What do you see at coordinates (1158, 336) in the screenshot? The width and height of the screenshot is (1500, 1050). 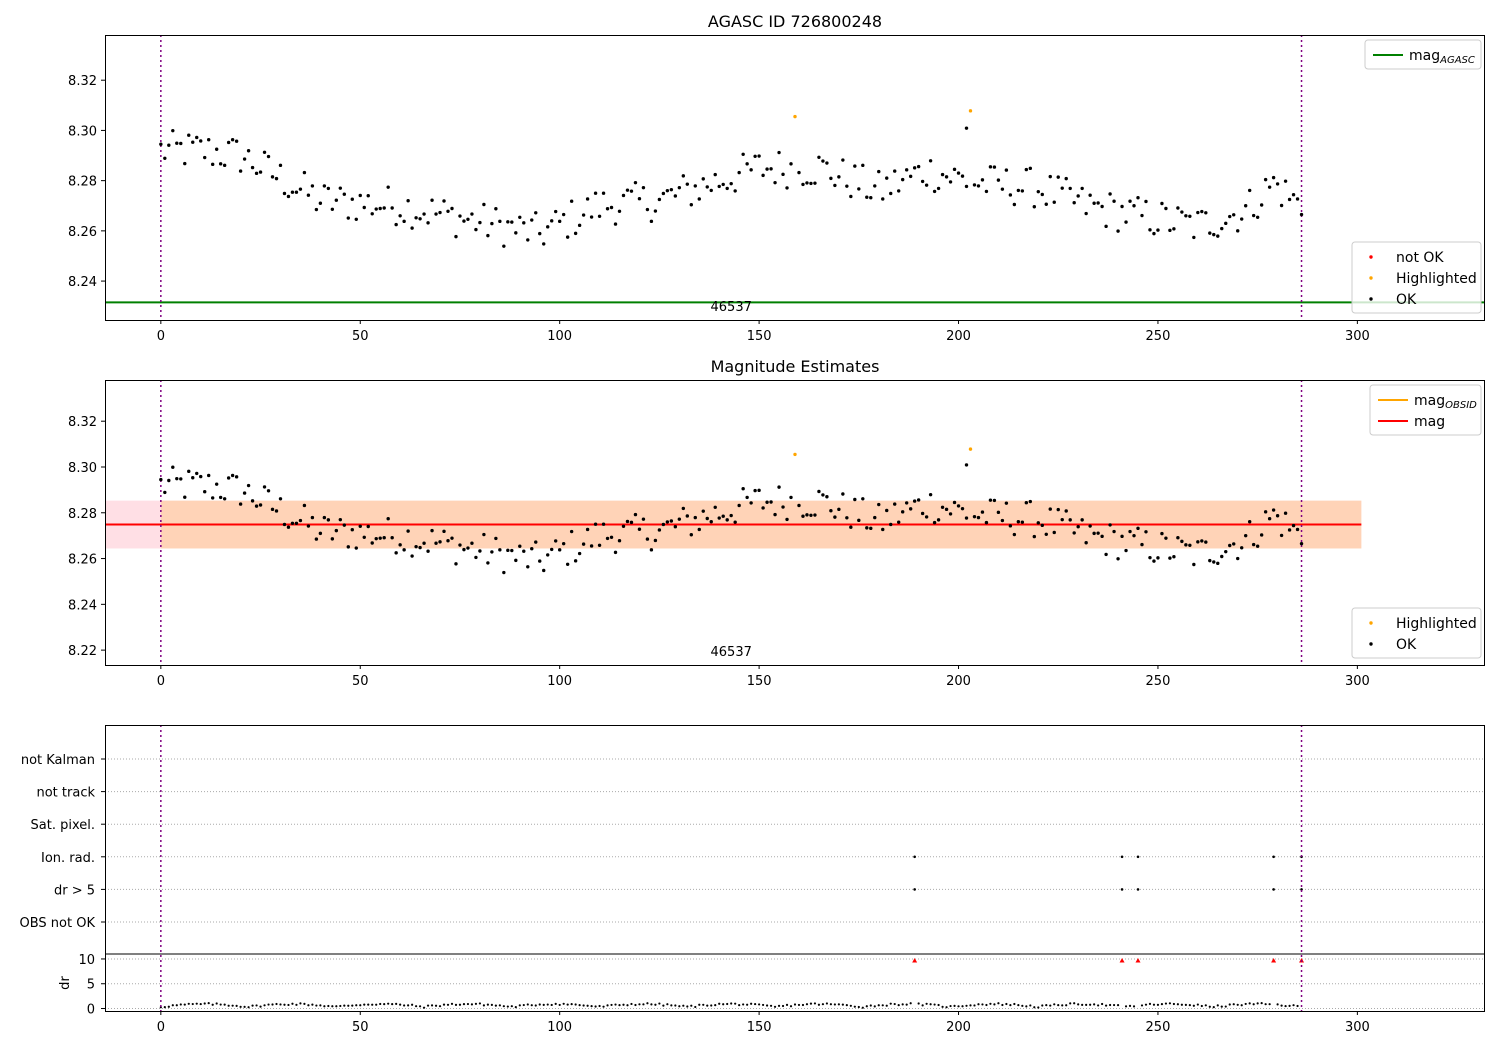 I see `x-tick-label: 250` at bounding box center [1158, 336].